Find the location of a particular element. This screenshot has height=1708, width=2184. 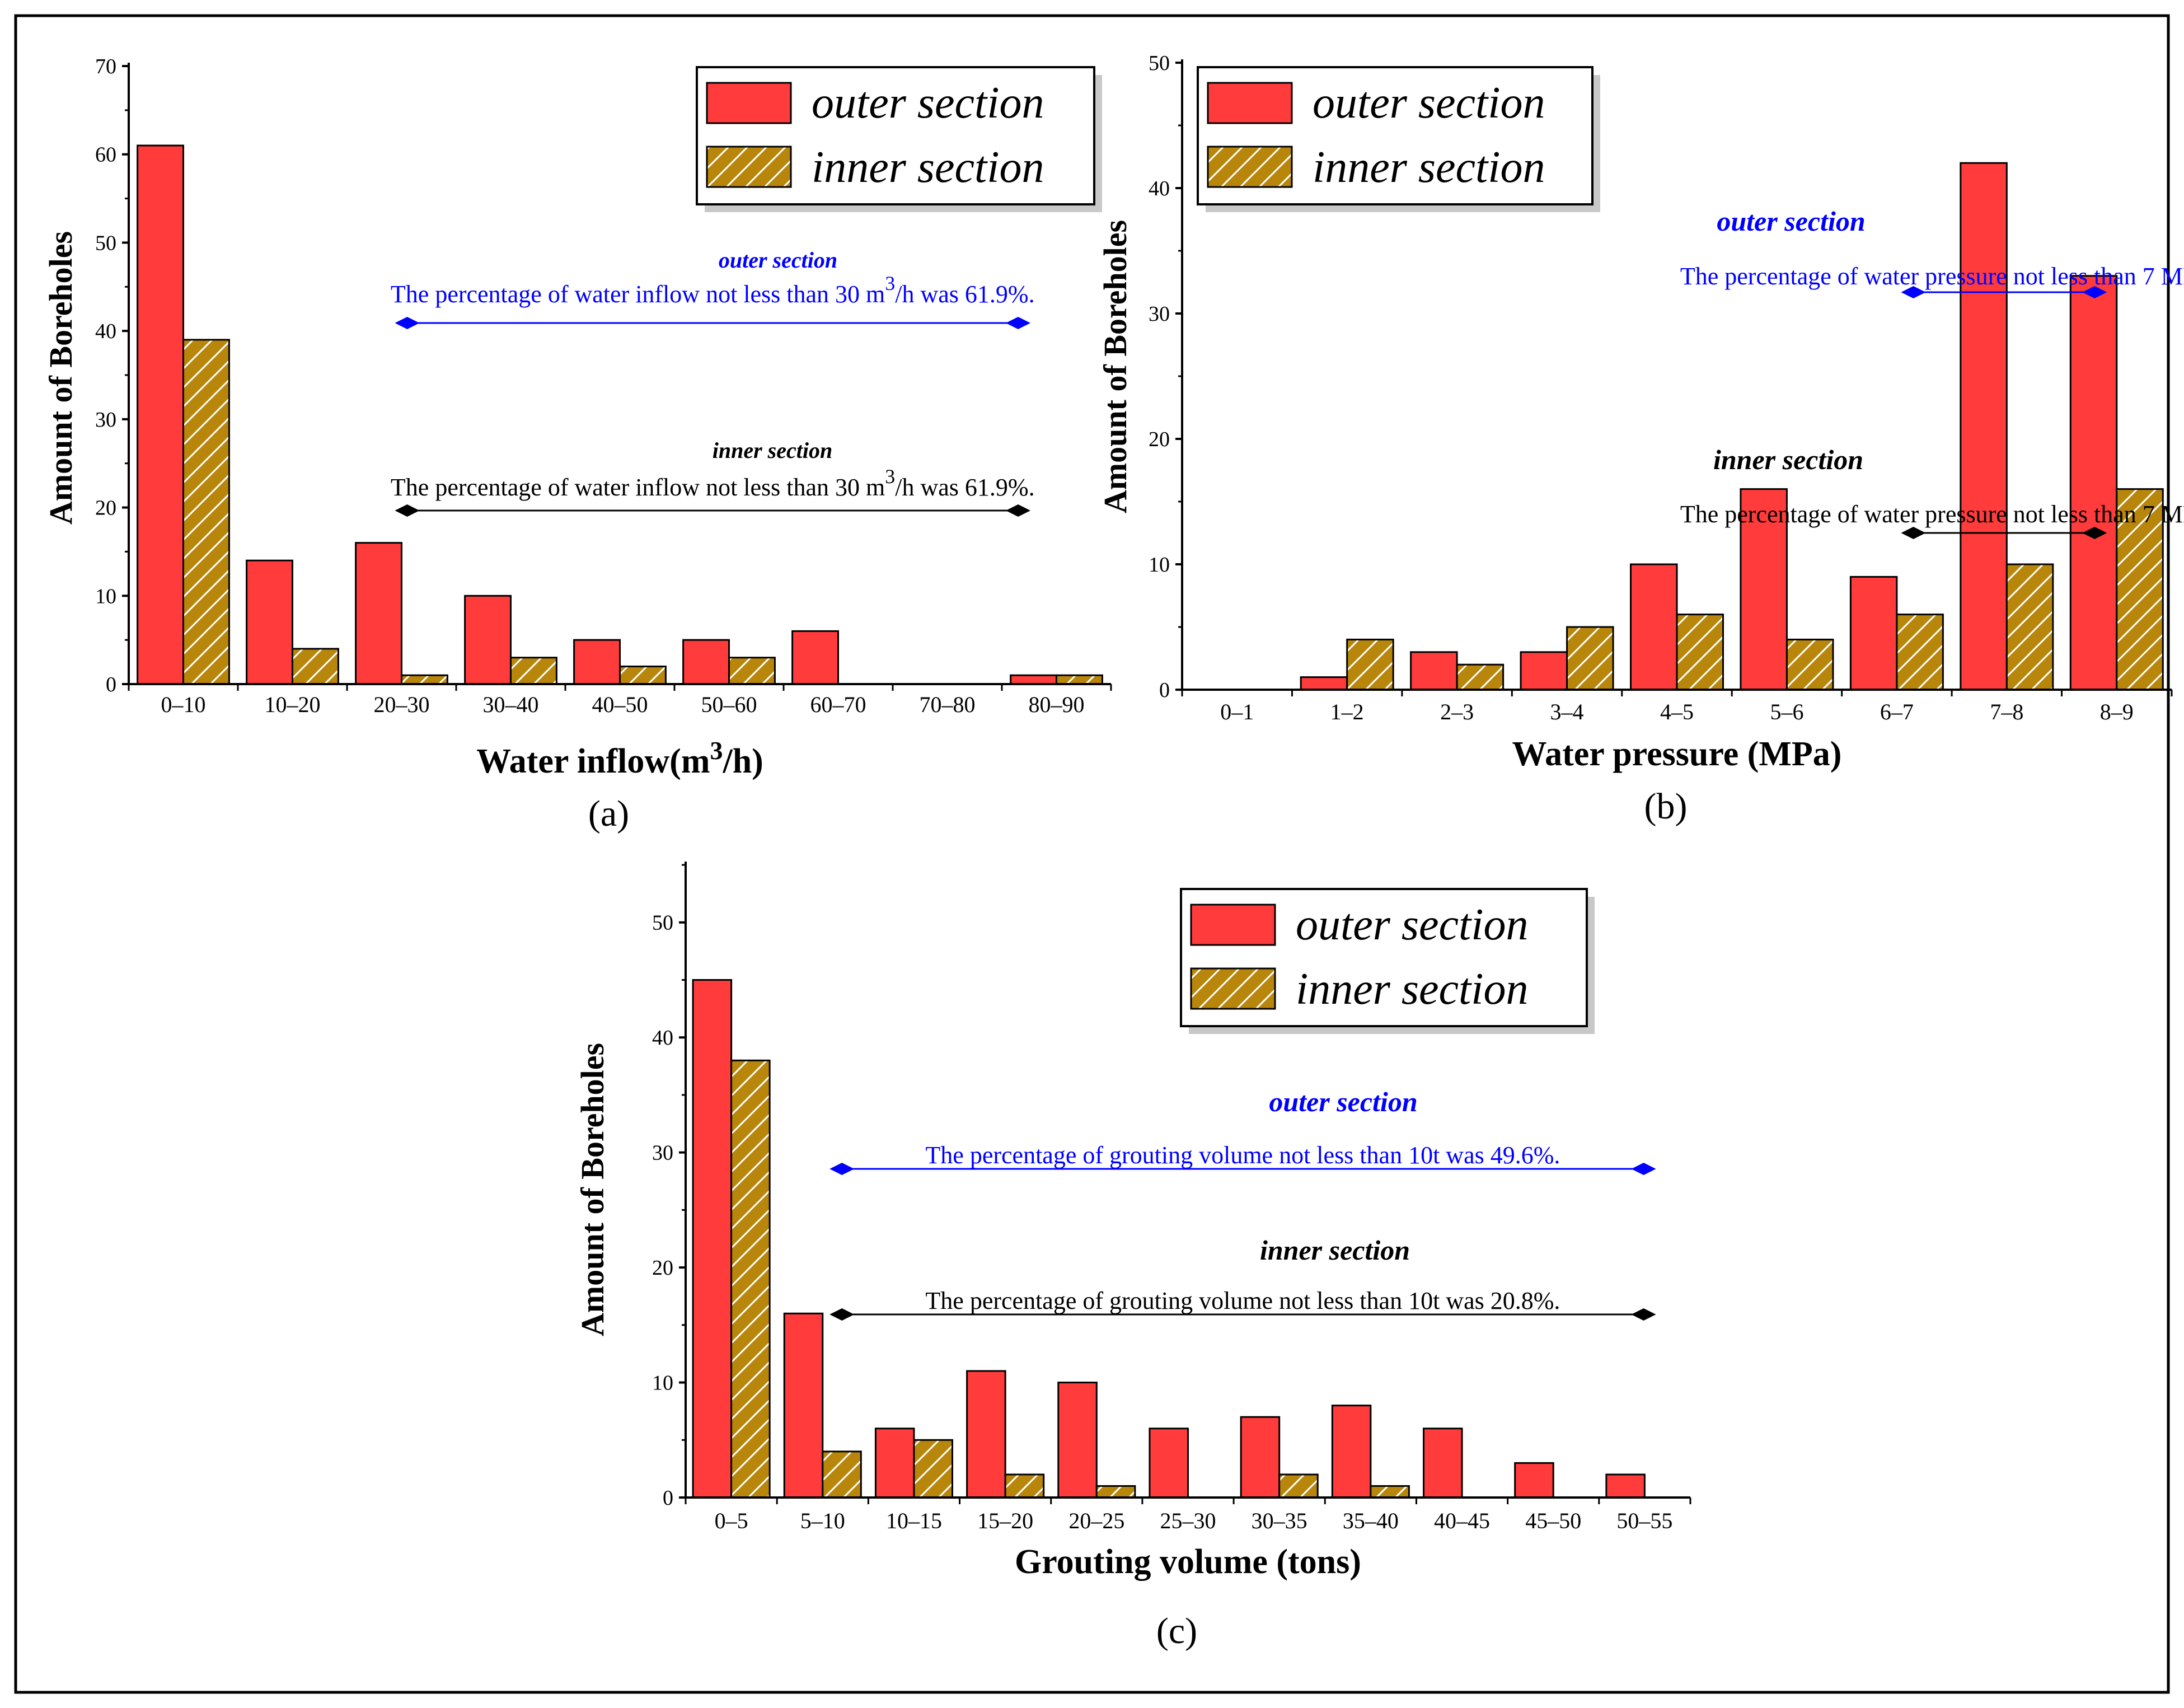

x-axis-title-main: Grouting volume (tons) is located at coordinates (1188, 1562).